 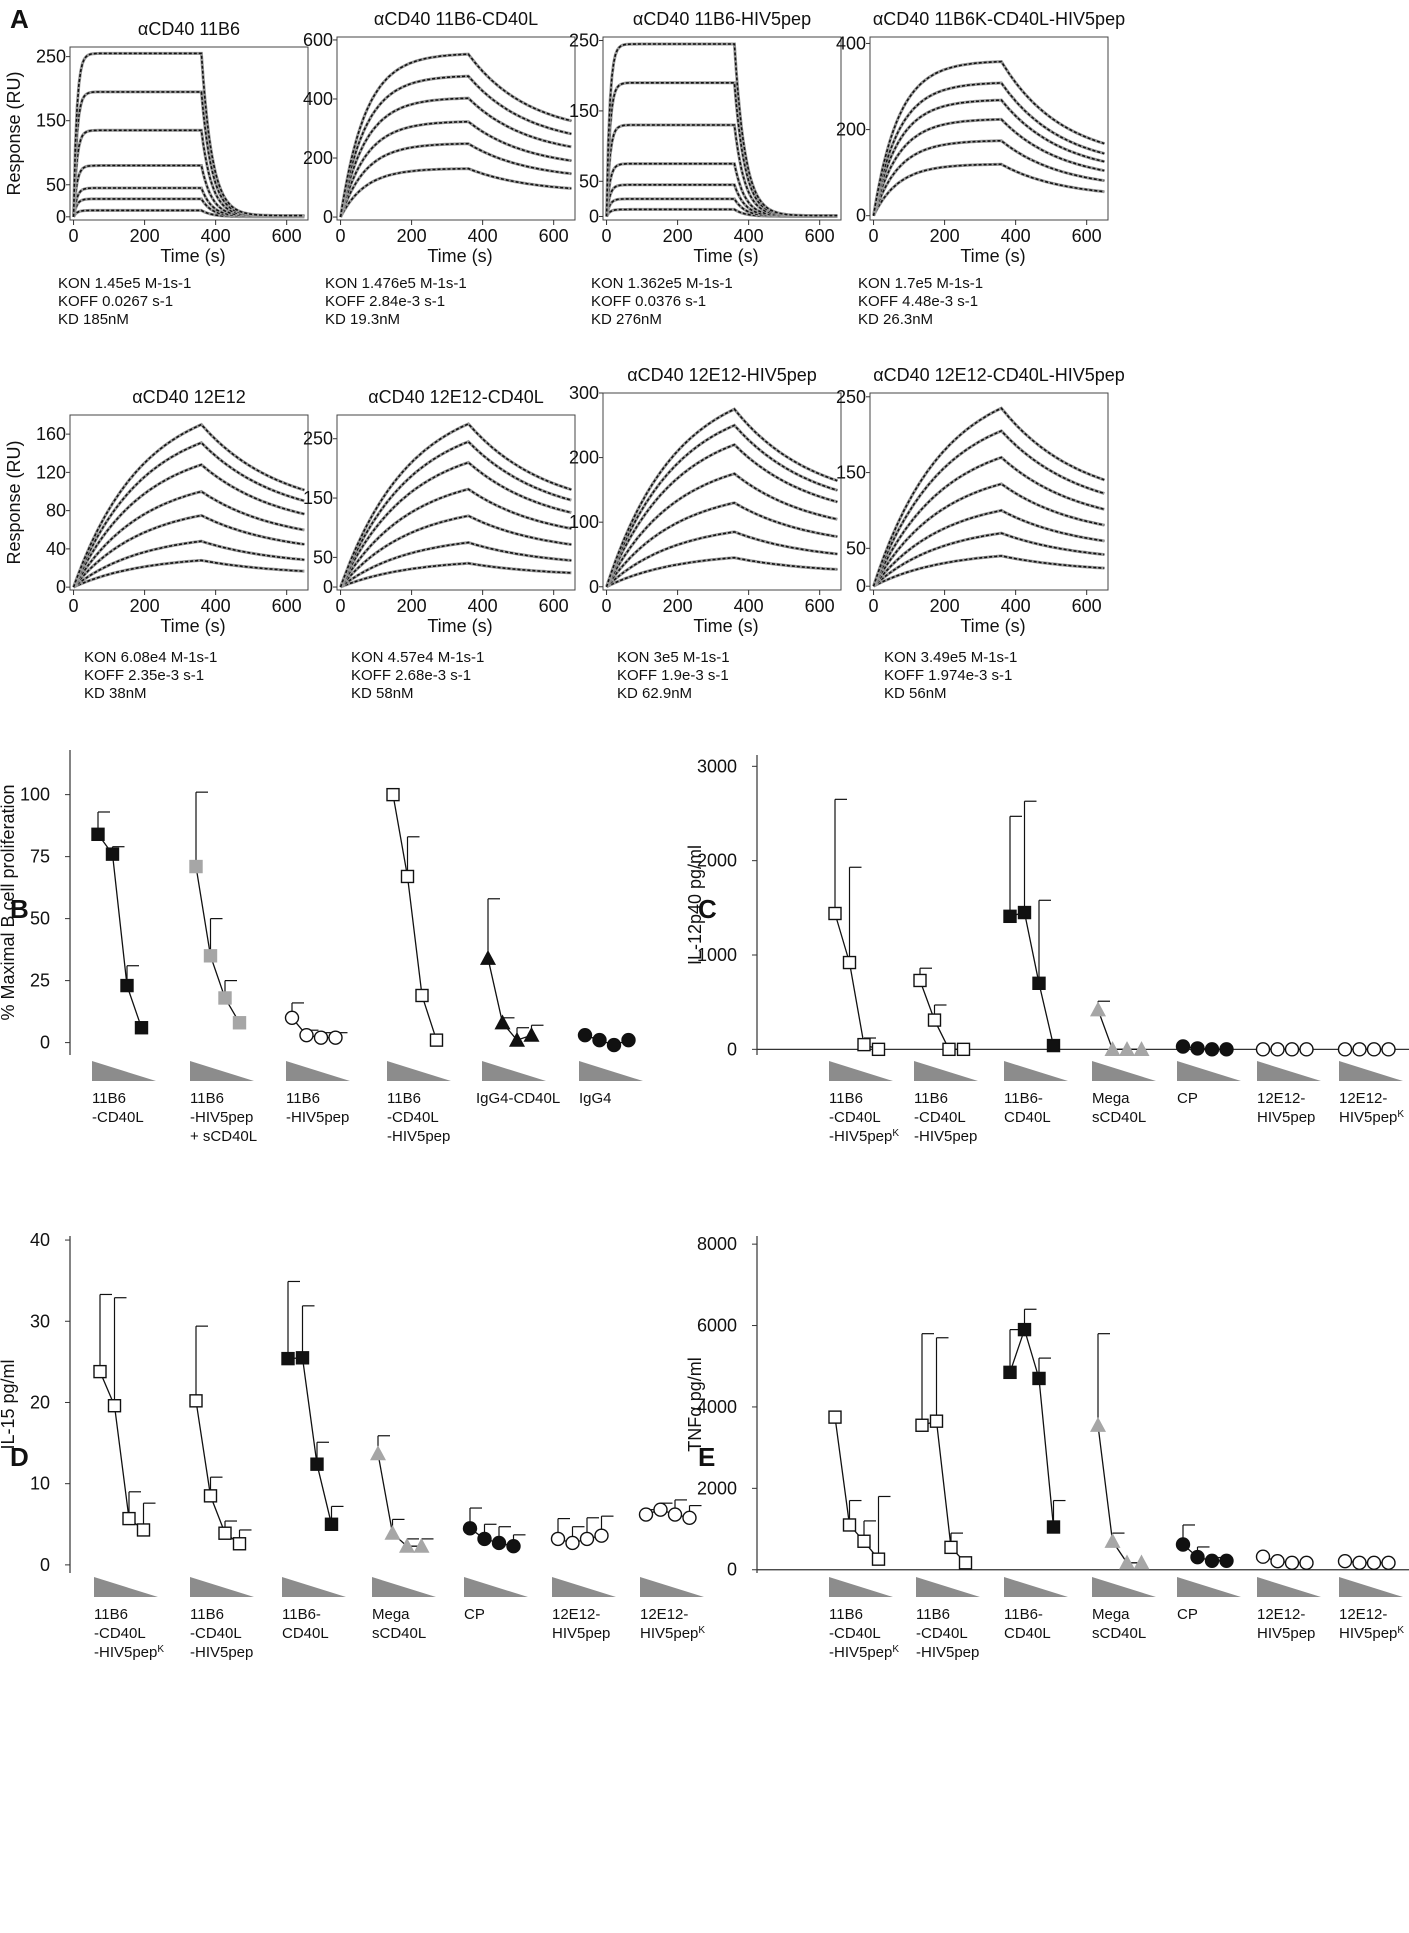 I want to click on group-label: -HIV5pepK, so click(x=129, y=1653).